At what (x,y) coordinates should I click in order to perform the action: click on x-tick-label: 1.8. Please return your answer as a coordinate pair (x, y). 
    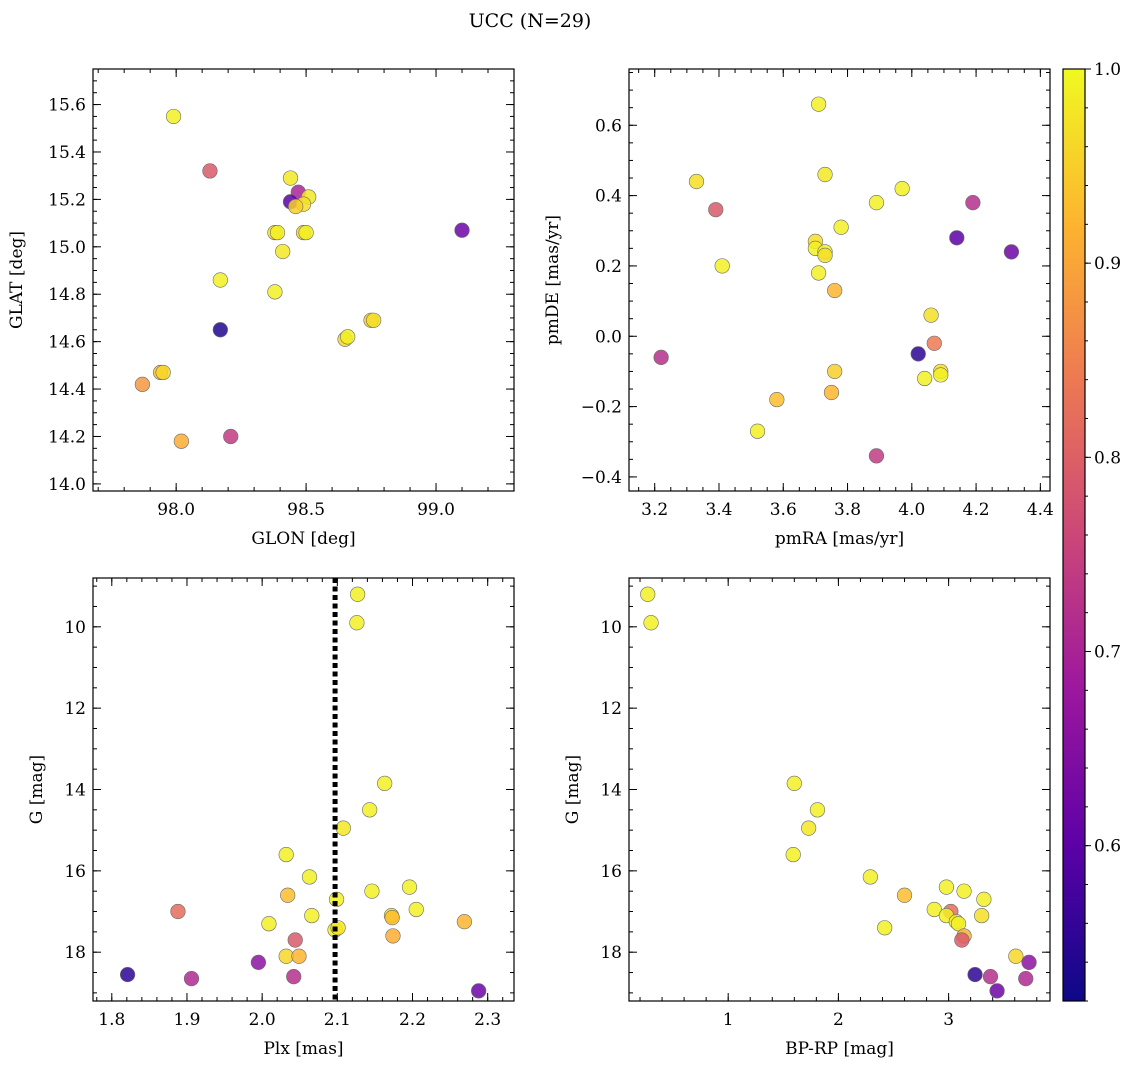
    Looking at the image, I should click on (111, 1020).